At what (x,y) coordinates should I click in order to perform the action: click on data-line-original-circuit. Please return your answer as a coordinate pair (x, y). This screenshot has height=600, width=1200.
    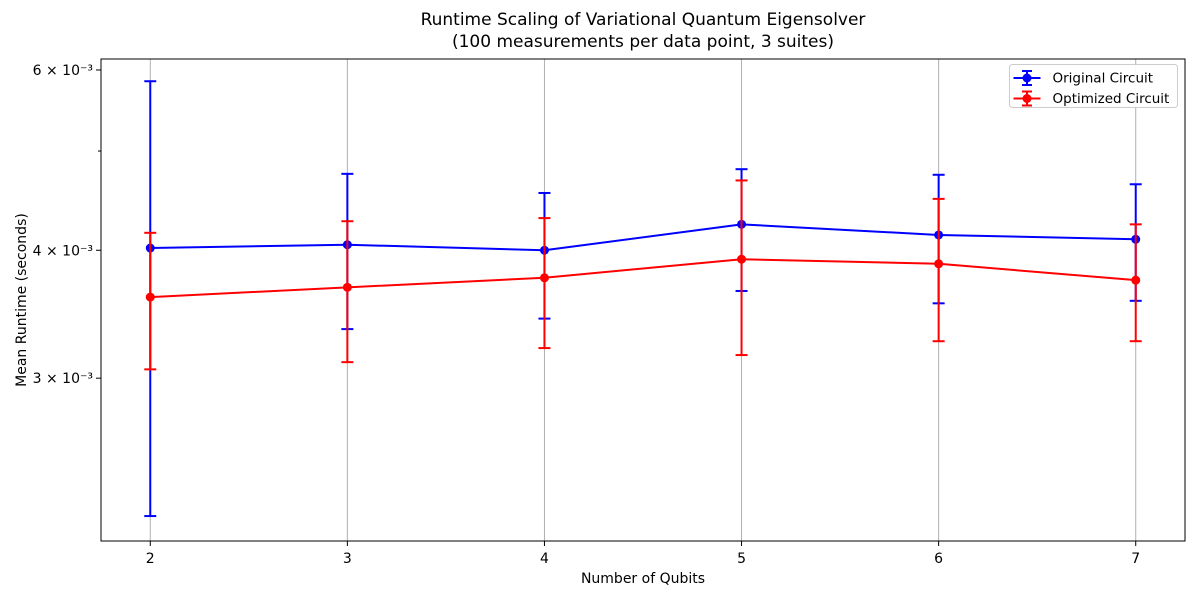
    Looking at the image, I should click on (643, 237).